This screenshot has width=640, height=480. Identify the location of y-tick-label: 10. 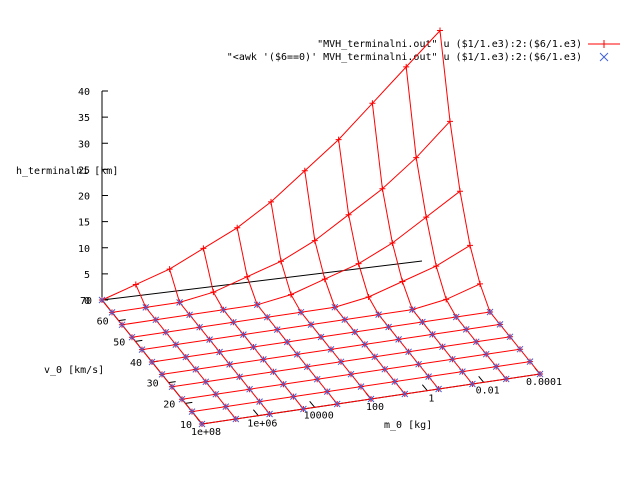
(186, 425).